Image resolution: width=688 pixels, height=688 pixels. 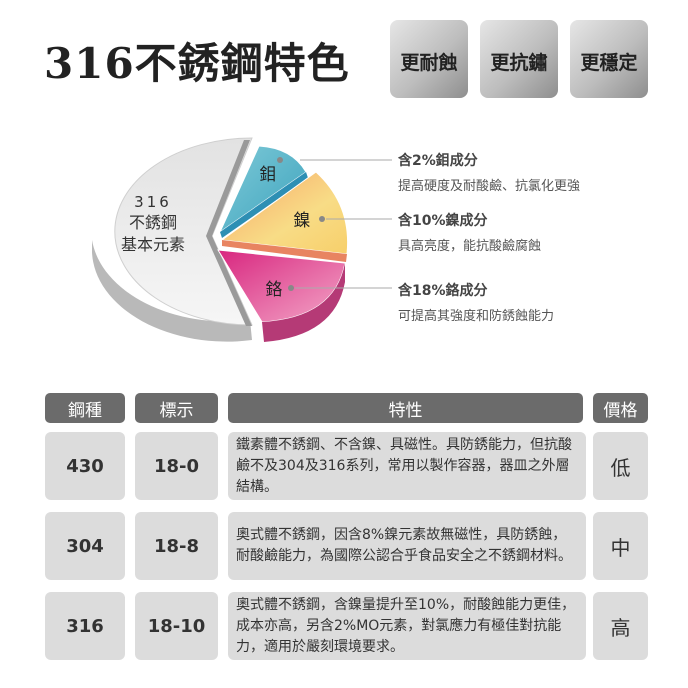 What do you see at coordinates (176, 466) in the screenshot?
I see `cell-mark: 18-0` at bounding box center [176, 466].